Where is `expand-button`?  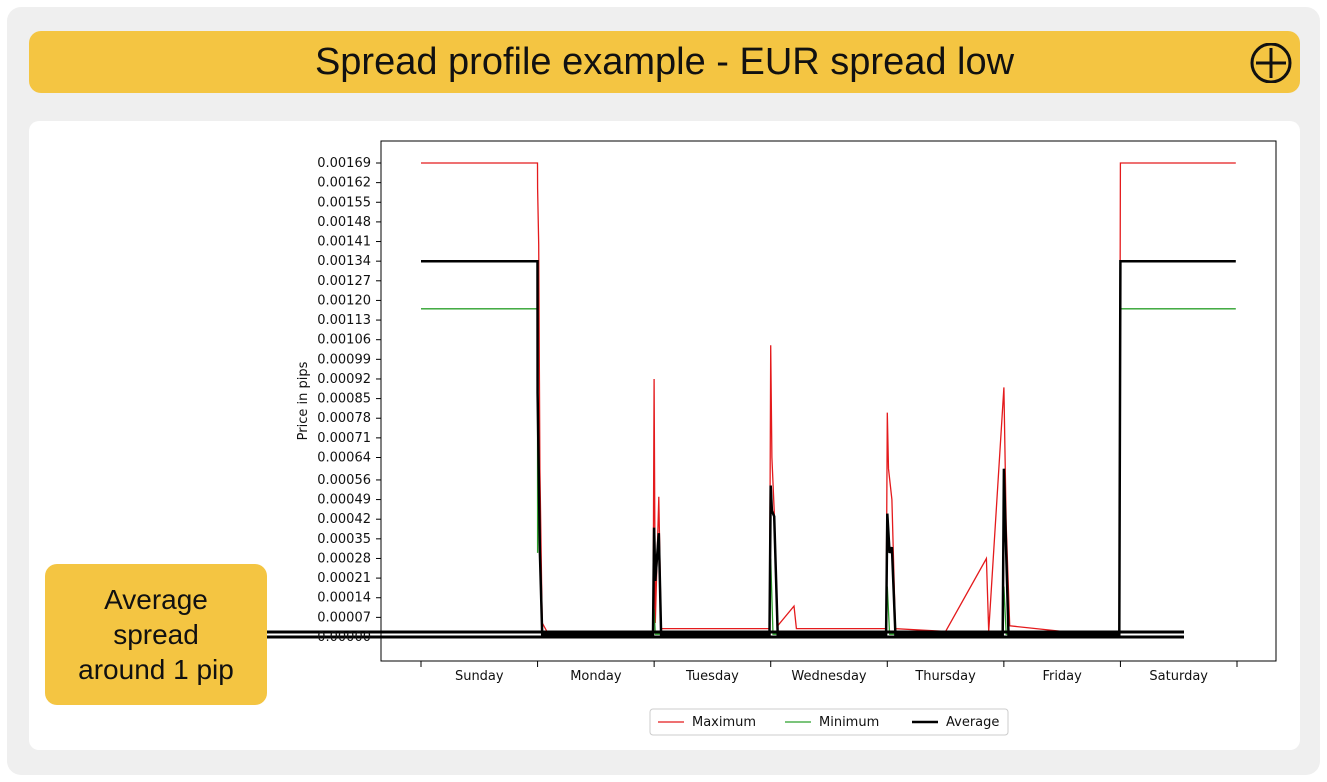 expand-button is located at coordinates (1271, 63).